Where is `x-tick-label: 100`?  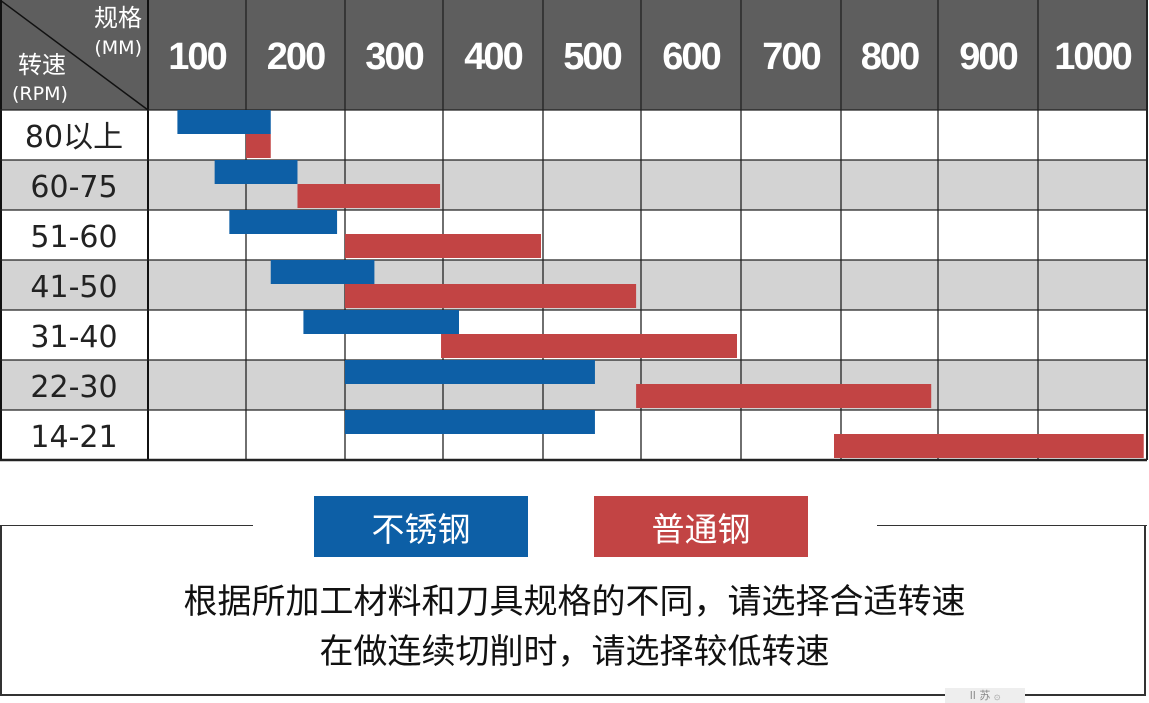
x-tick-label: 100 is located at coordinates (197, 57).